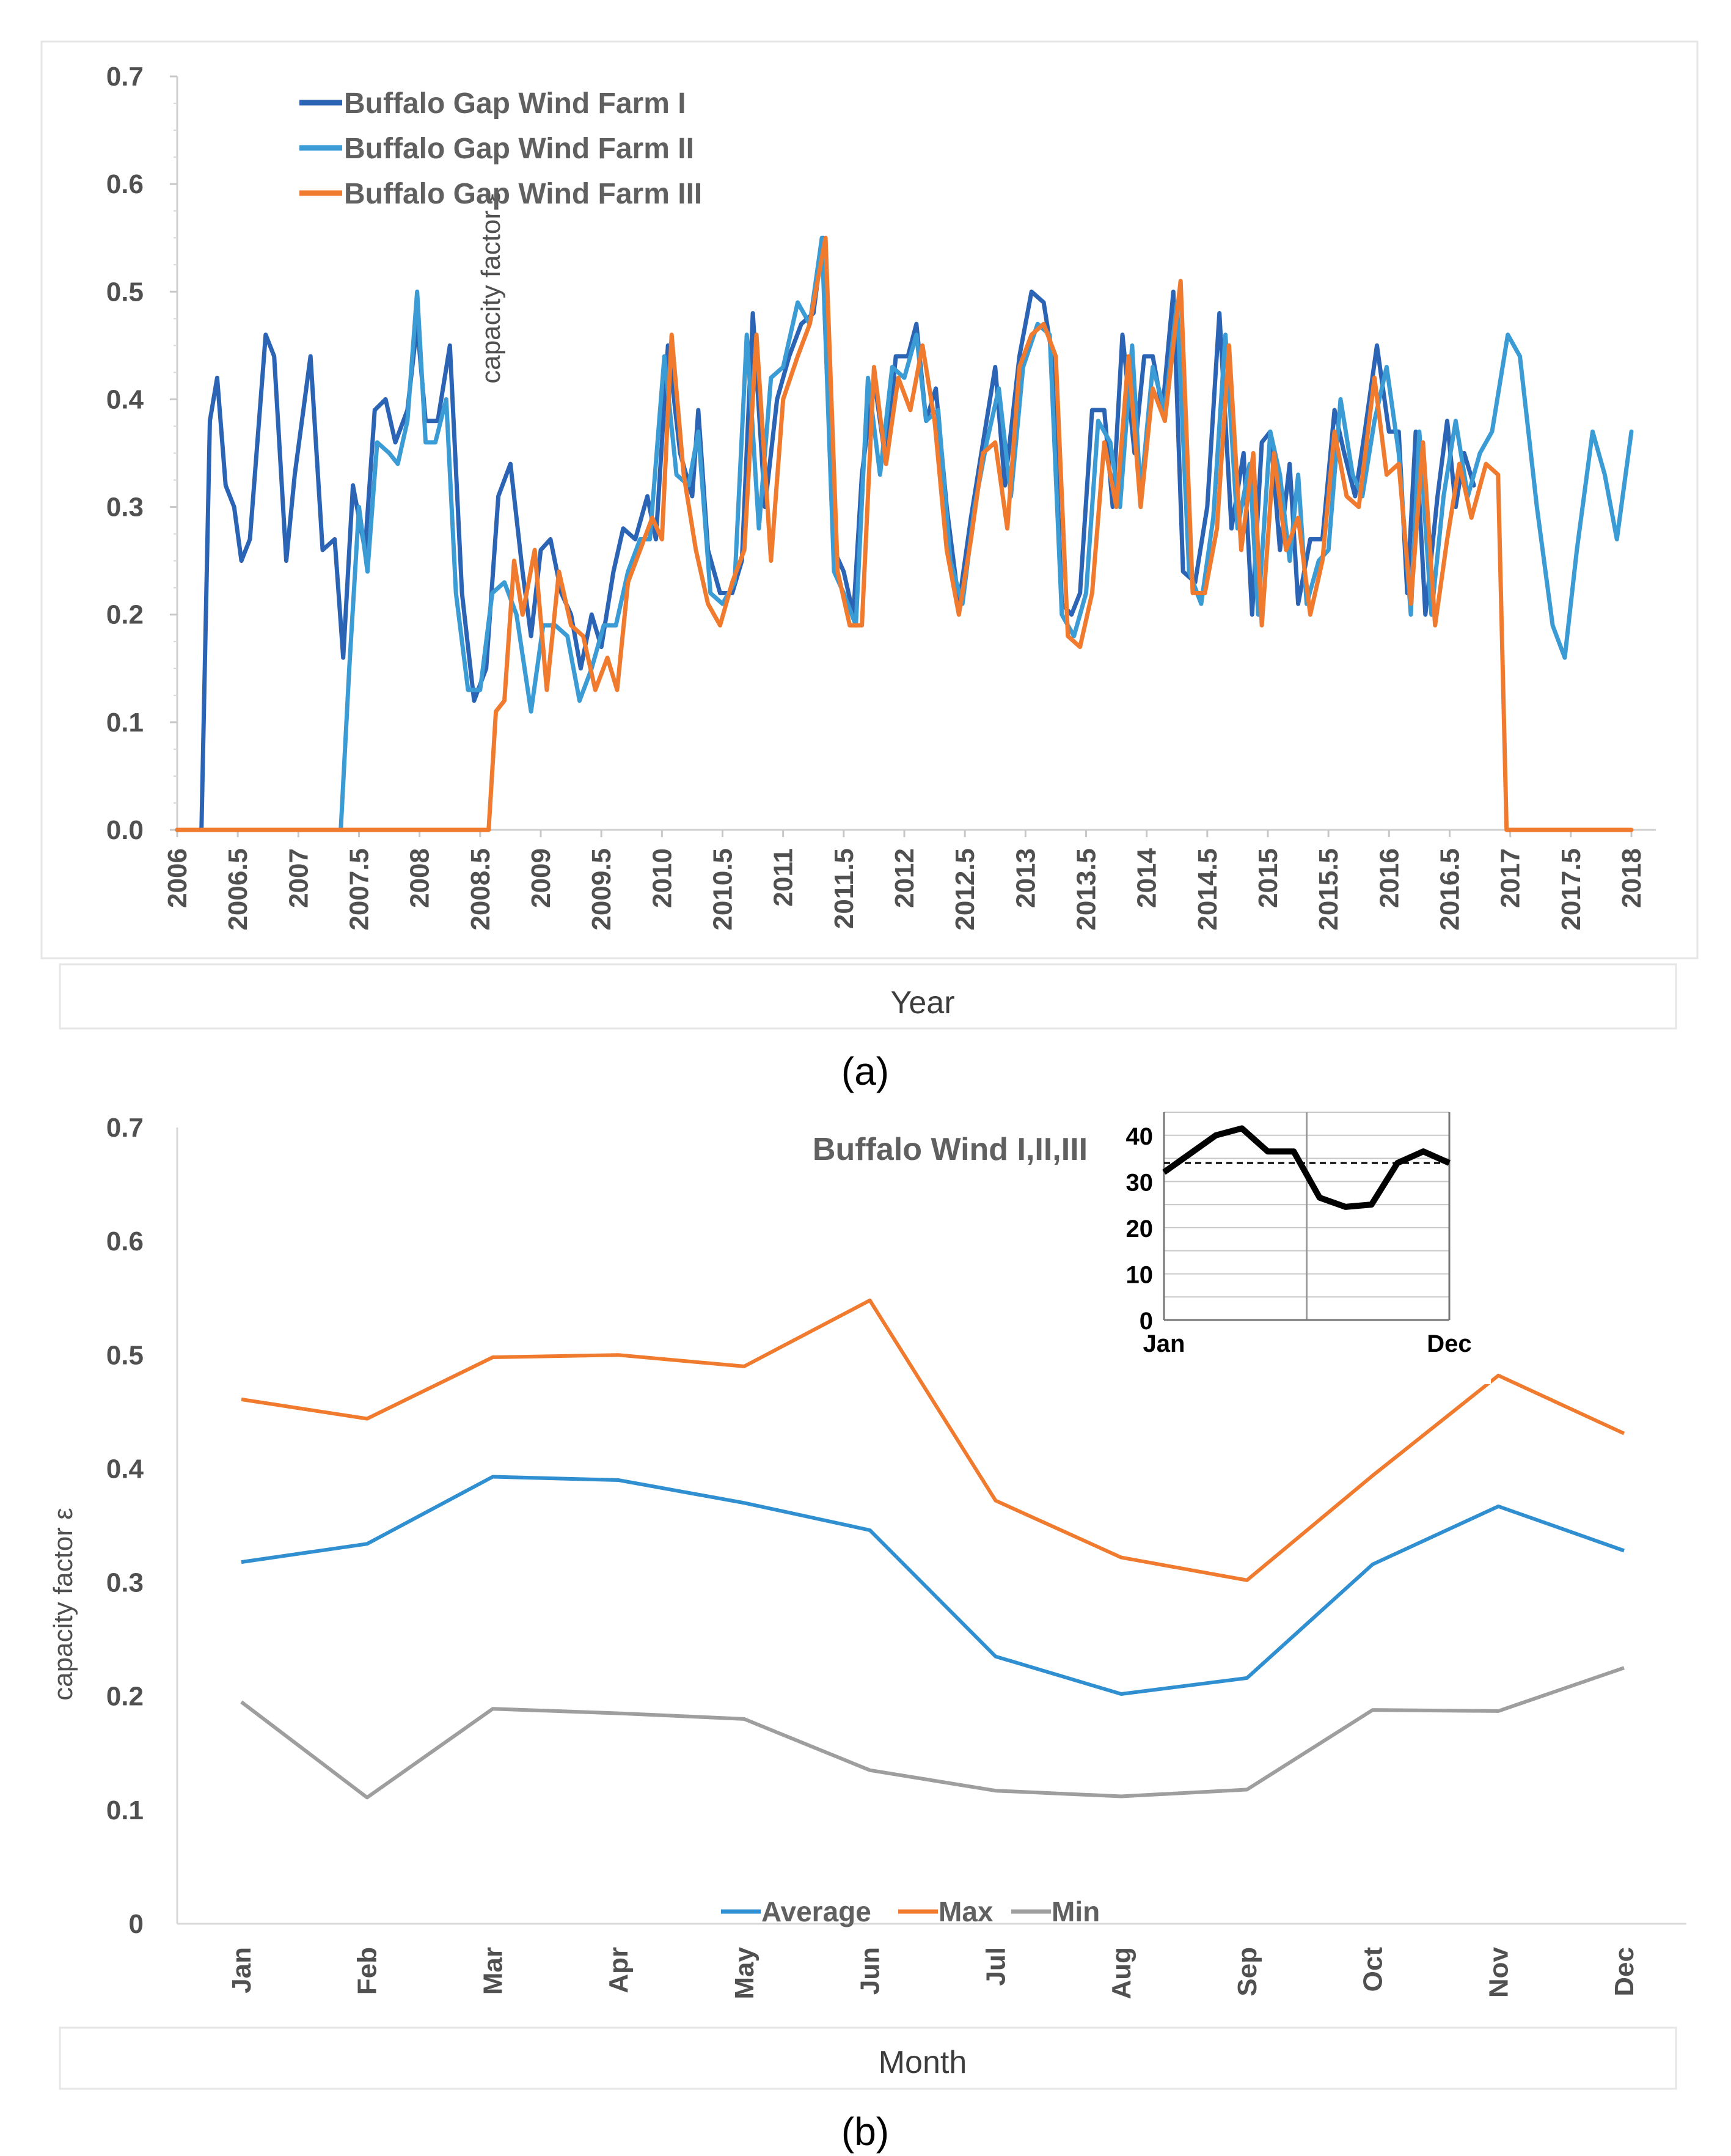 The width and height of the screenshot is (1731, 2156). I want to click on panel-a-x-tick-label: 2010.5, so click(723, 890).